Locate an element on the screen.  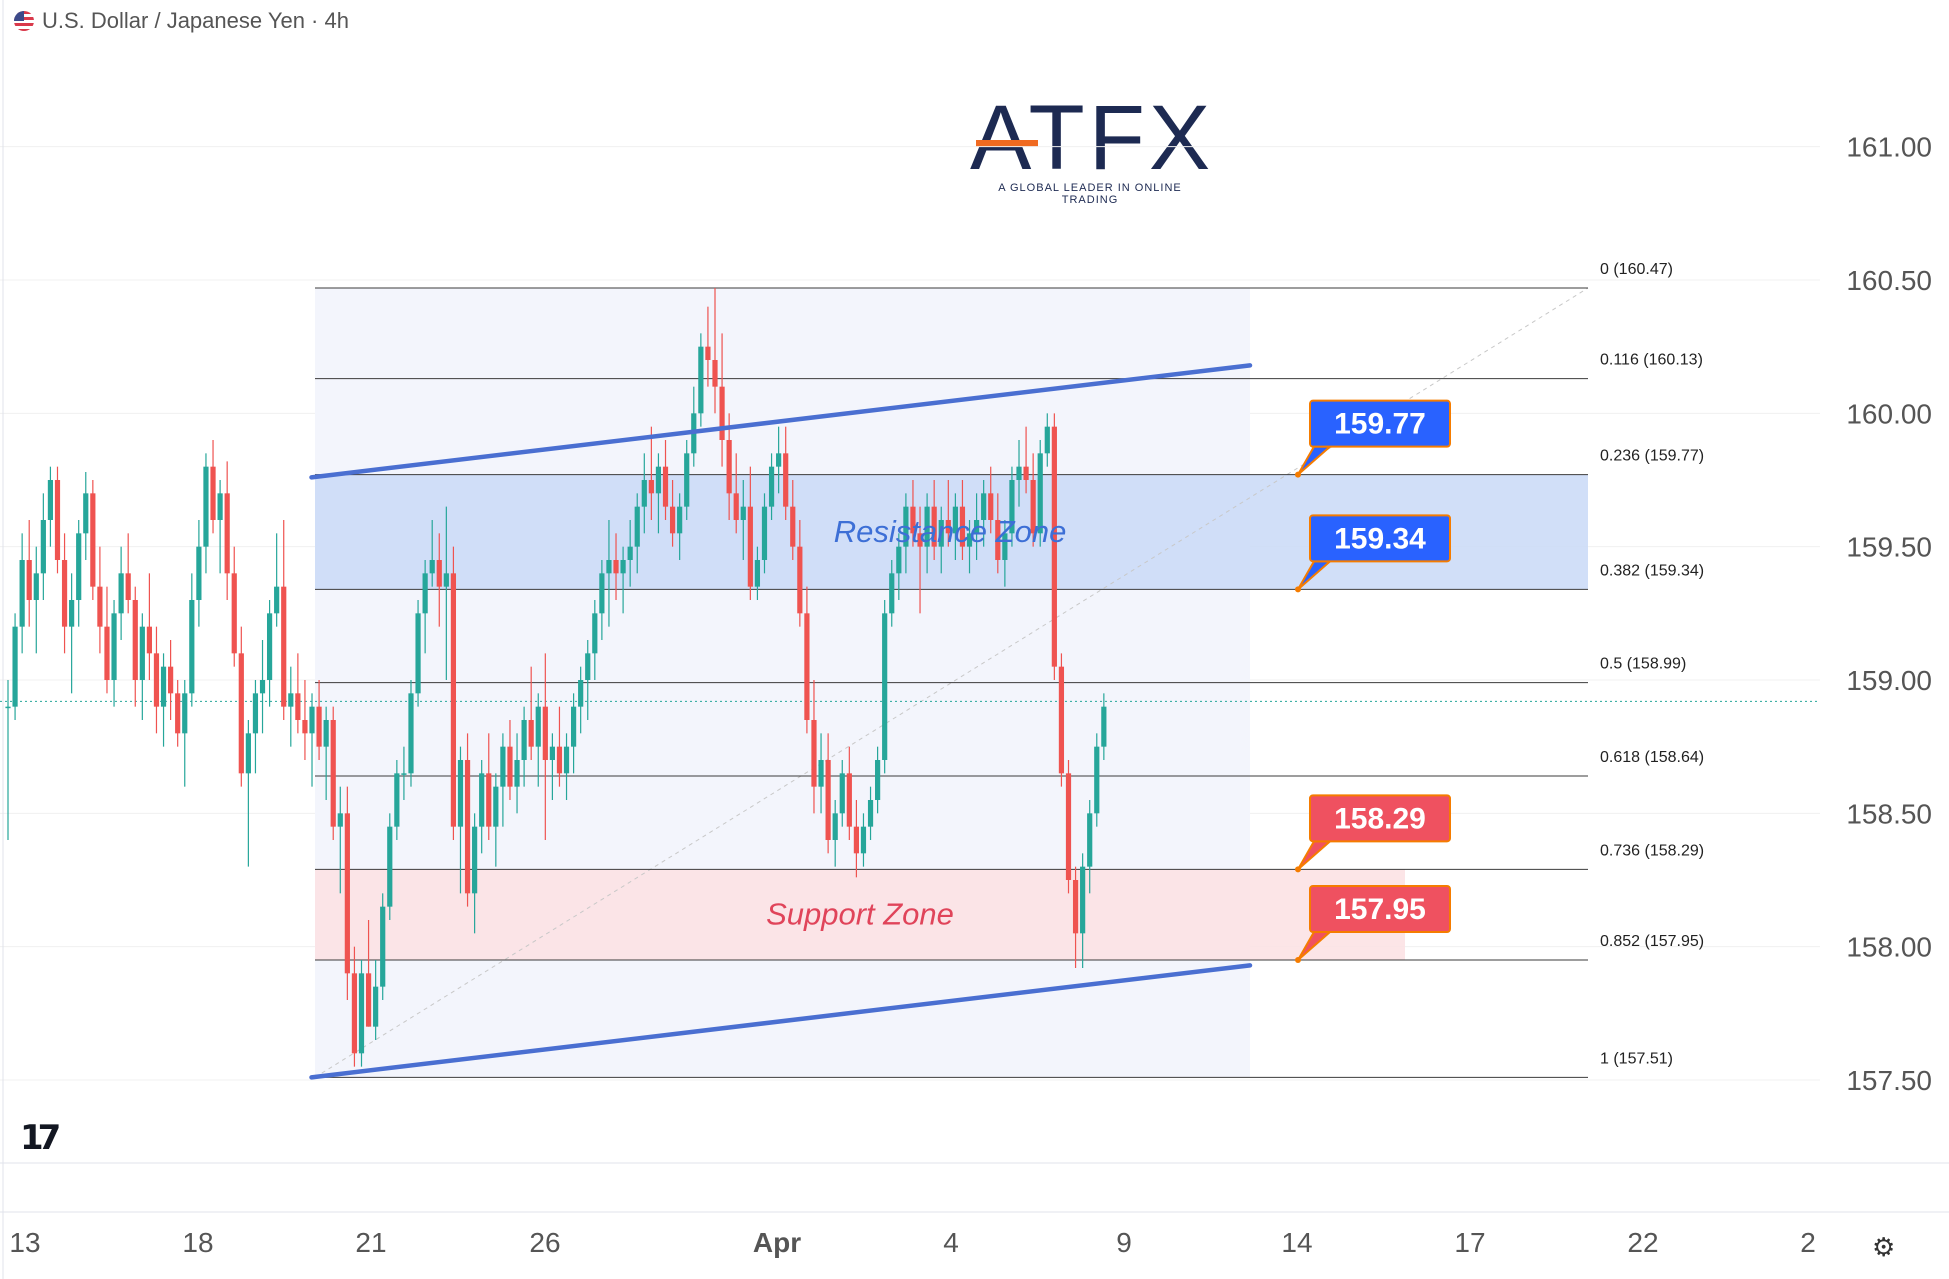
y-tick-label: 161.00 is located at coordinates (1889, 147).